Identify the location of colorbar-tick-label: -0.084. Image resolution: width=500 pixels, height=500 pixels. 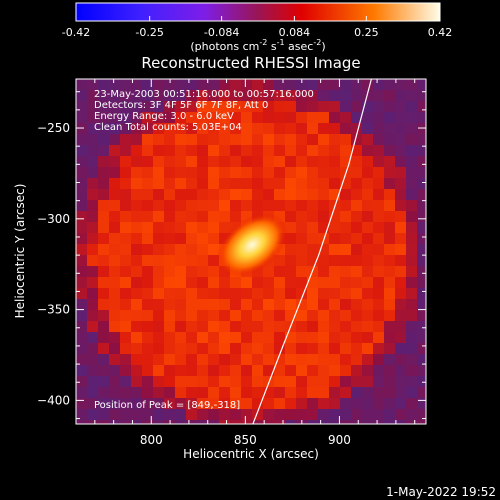
(221, 32).